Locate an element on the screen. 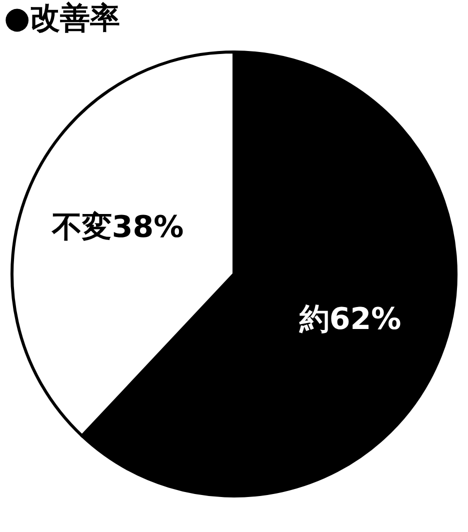  data-label: 約62% is located at coordinates (350, 320).